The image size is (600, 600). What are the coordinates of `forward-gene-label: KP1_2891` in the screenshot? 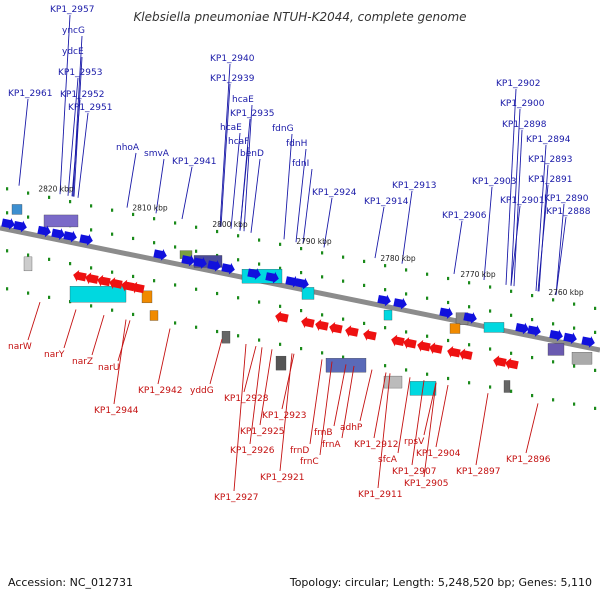 It's located at (550, 180).